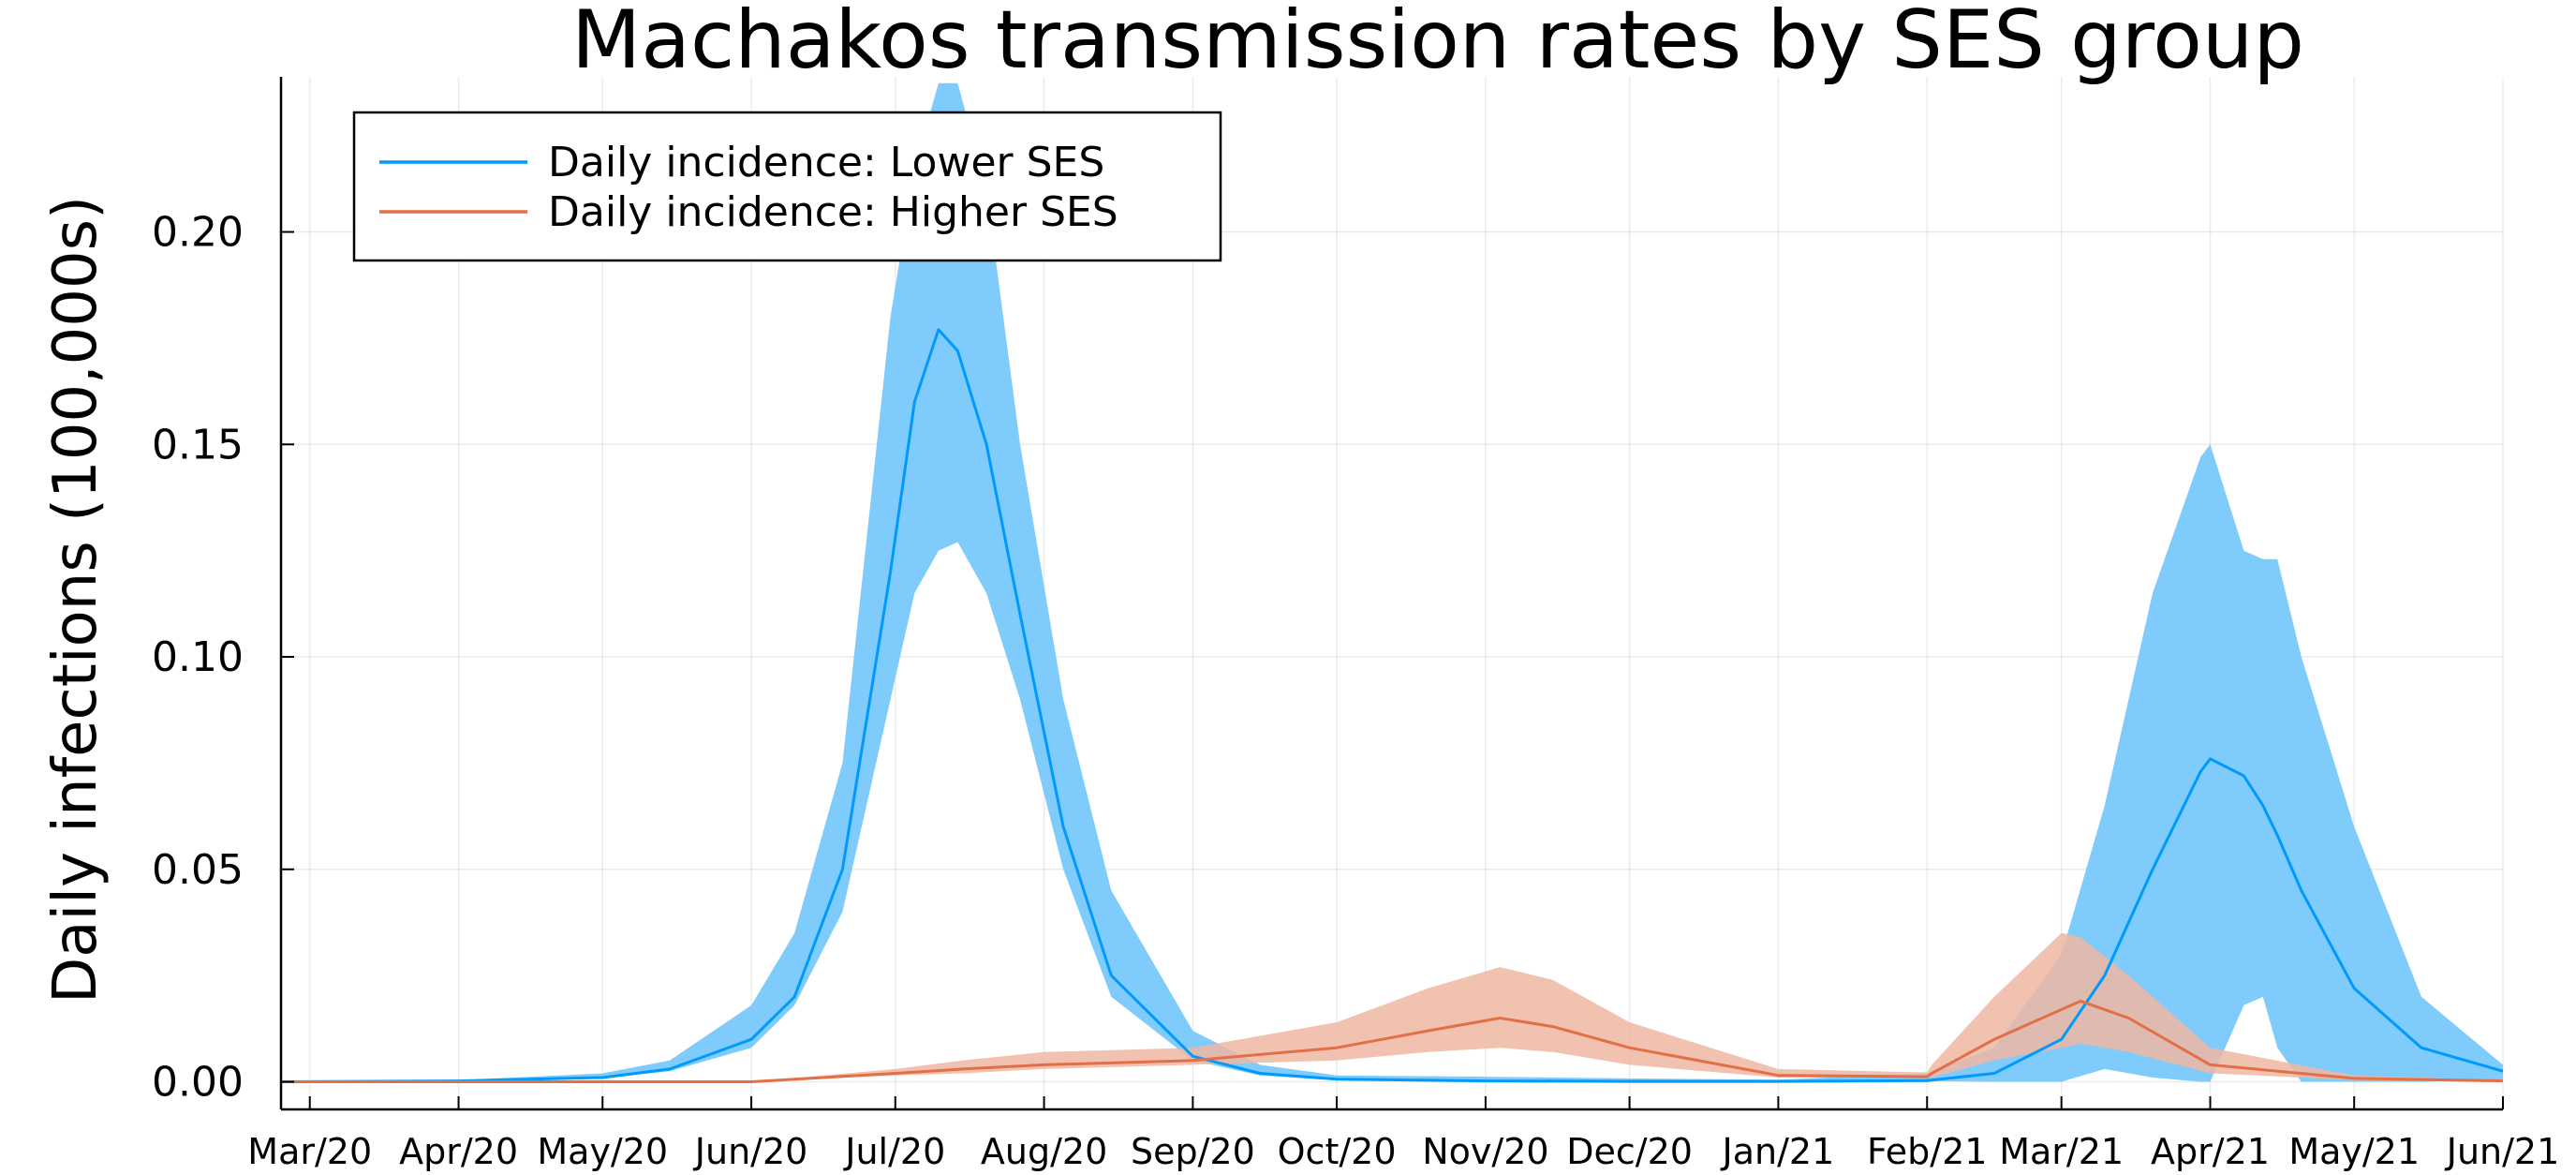 The image size is (2576, 1175). I want to click on series-band-higher-ses, so click(1392, 1007).